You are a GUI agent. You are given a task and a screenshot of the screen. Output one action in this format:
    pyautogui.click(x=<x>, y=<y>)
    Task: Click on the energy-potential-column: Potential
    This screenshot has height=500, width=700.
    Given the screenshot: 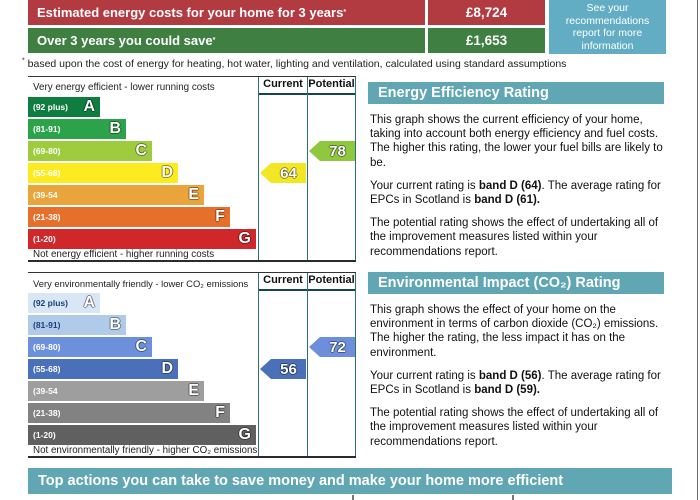 What is the action you would take?
    pyautogui.click(x=331, y=168)
    